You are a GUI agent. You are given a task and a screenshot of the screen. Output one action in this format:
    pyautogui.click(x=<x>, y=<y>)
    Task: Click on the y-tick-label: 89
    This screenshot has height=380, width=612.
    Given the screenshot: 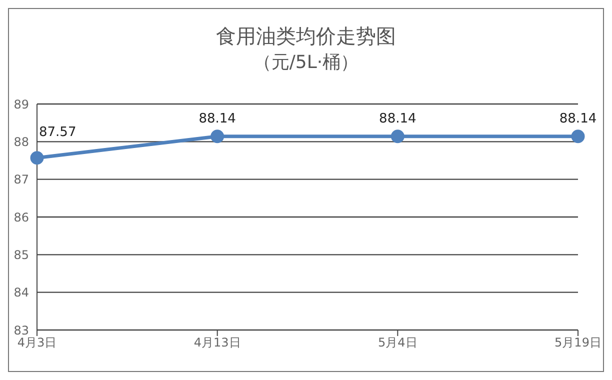 What is the action you would take?
    pyautogui.click(x=21, y=104)
    